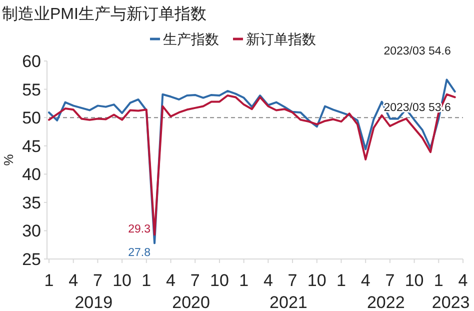 This screenshot has width=474, height=311. I want to click on text: 2019, so click(93, 302).